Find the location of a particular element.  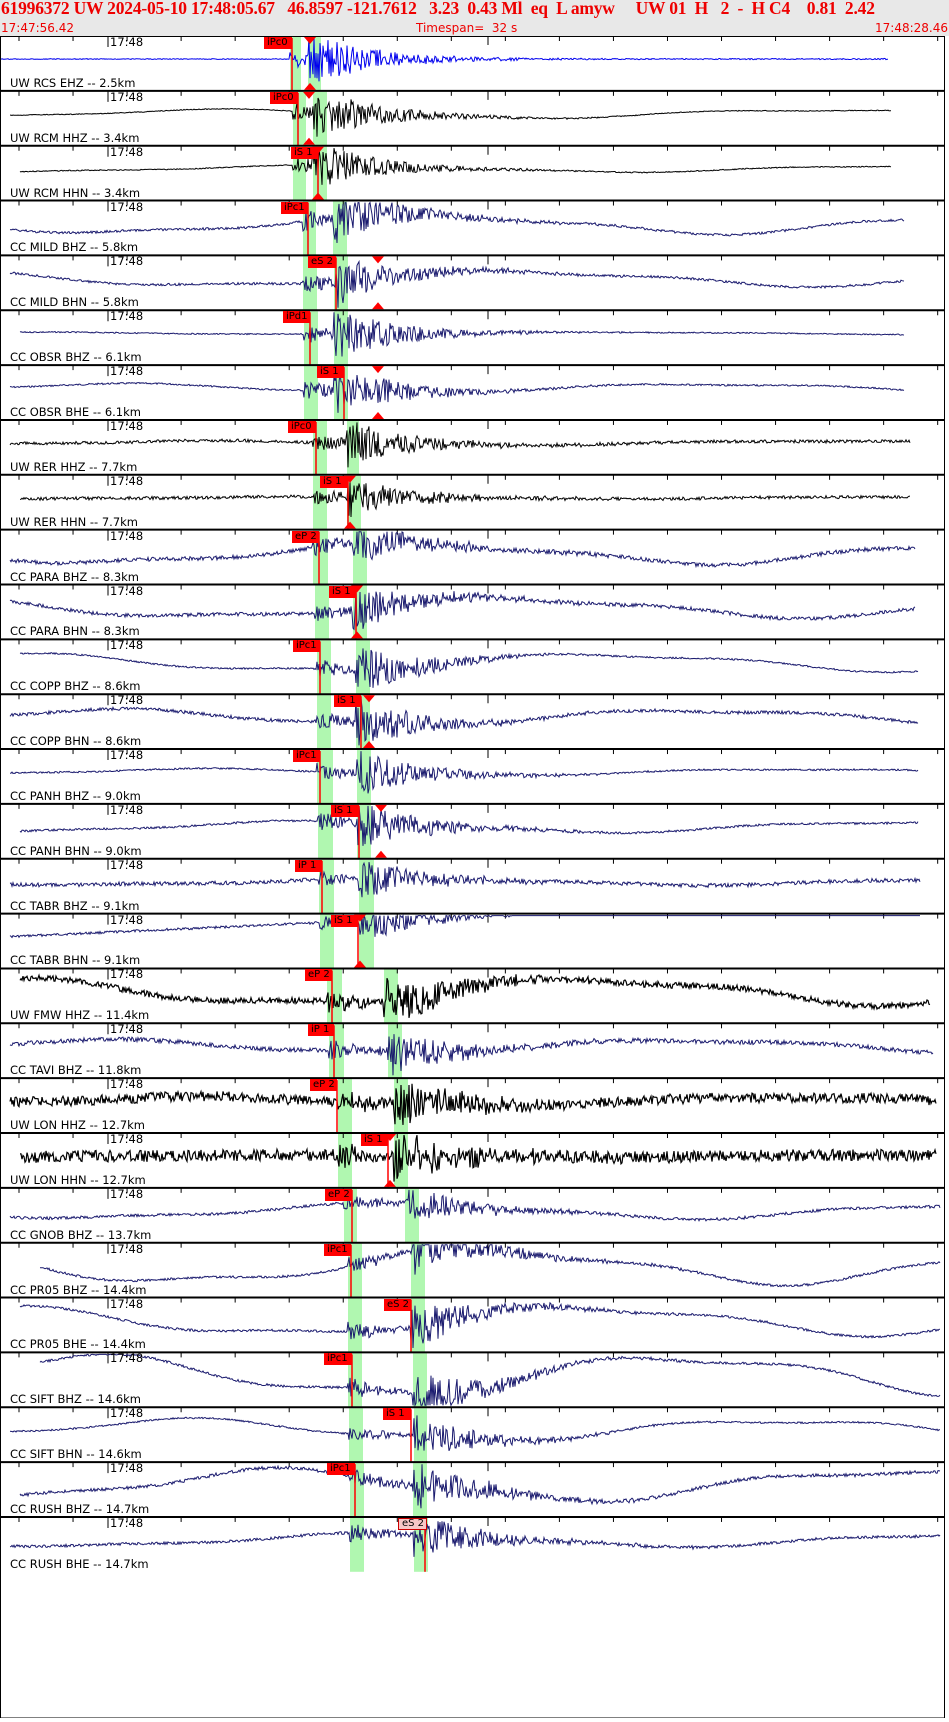

end-time: 17:48:28.46 is located at coordinates (911, 28).